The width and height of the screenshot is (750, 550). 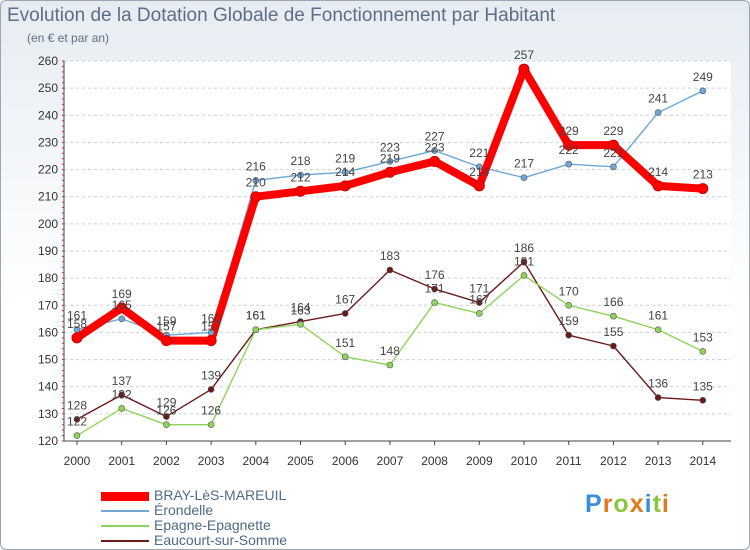 I want to click on logo-letter: r, so click(x=608, y=504).